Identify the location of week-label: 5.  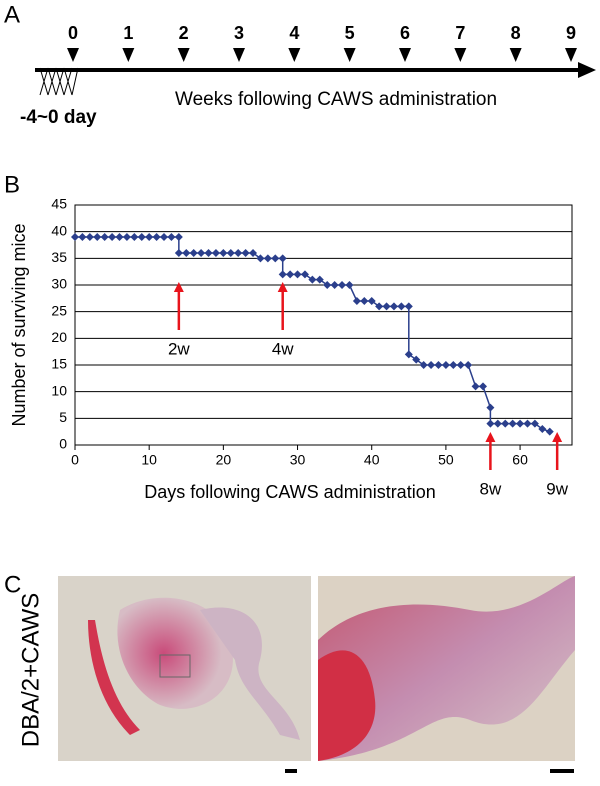
(350, 33).